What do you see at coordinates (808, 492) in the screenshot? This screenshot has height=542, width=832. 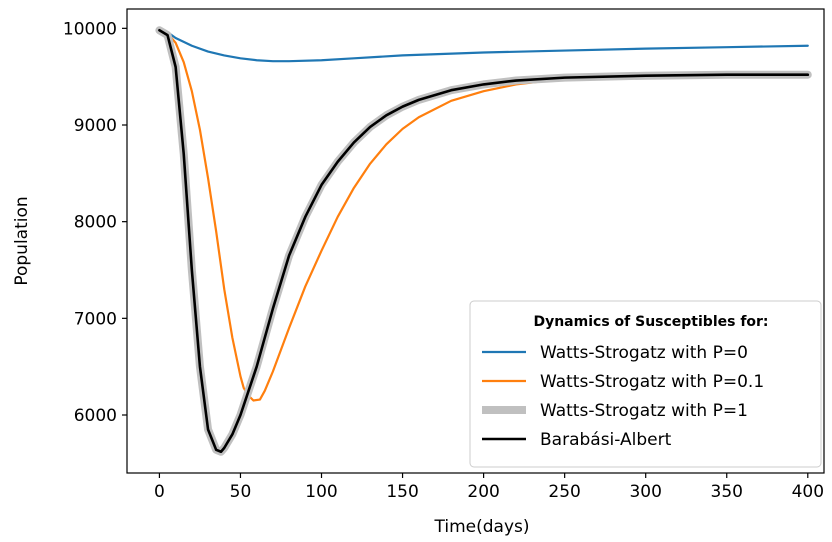 I see `x-tick-label: 400` at bounding box center [808, 492].